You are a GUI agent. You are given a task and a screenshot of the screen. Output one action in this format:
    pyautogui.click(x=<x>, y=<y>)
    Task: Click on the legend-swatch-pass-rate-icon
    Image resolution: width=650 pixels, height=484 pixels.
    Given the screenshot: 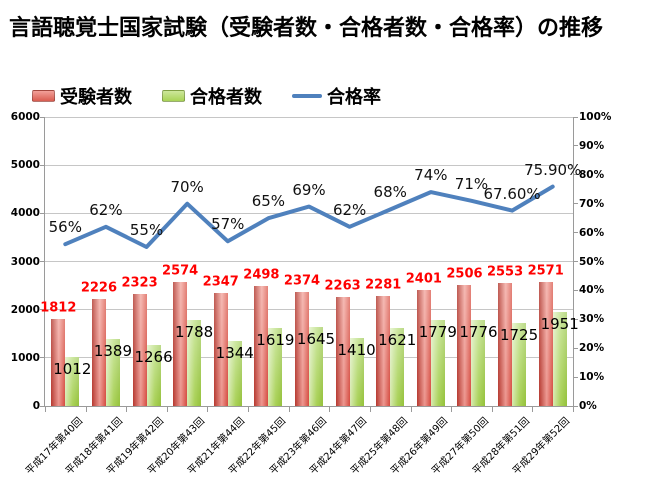 What is the action you would take?
    pyautogui.click(x=307, y=96)
    